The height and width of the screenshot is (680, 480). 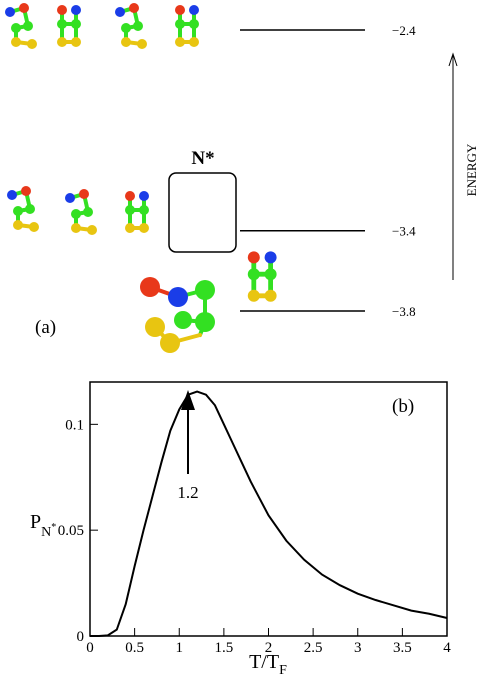 I want to click on y-tick-label: 0, so click(x=81, y=637).